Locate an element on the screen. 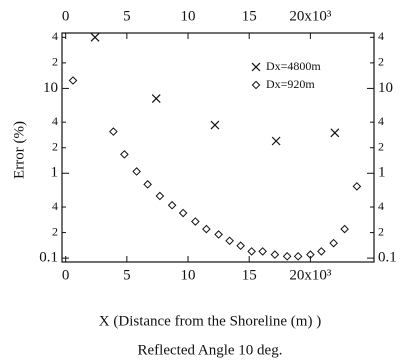 This screenshot has height=363, width=413. y-tick-label: 1 is located at coordinates (55, 173).